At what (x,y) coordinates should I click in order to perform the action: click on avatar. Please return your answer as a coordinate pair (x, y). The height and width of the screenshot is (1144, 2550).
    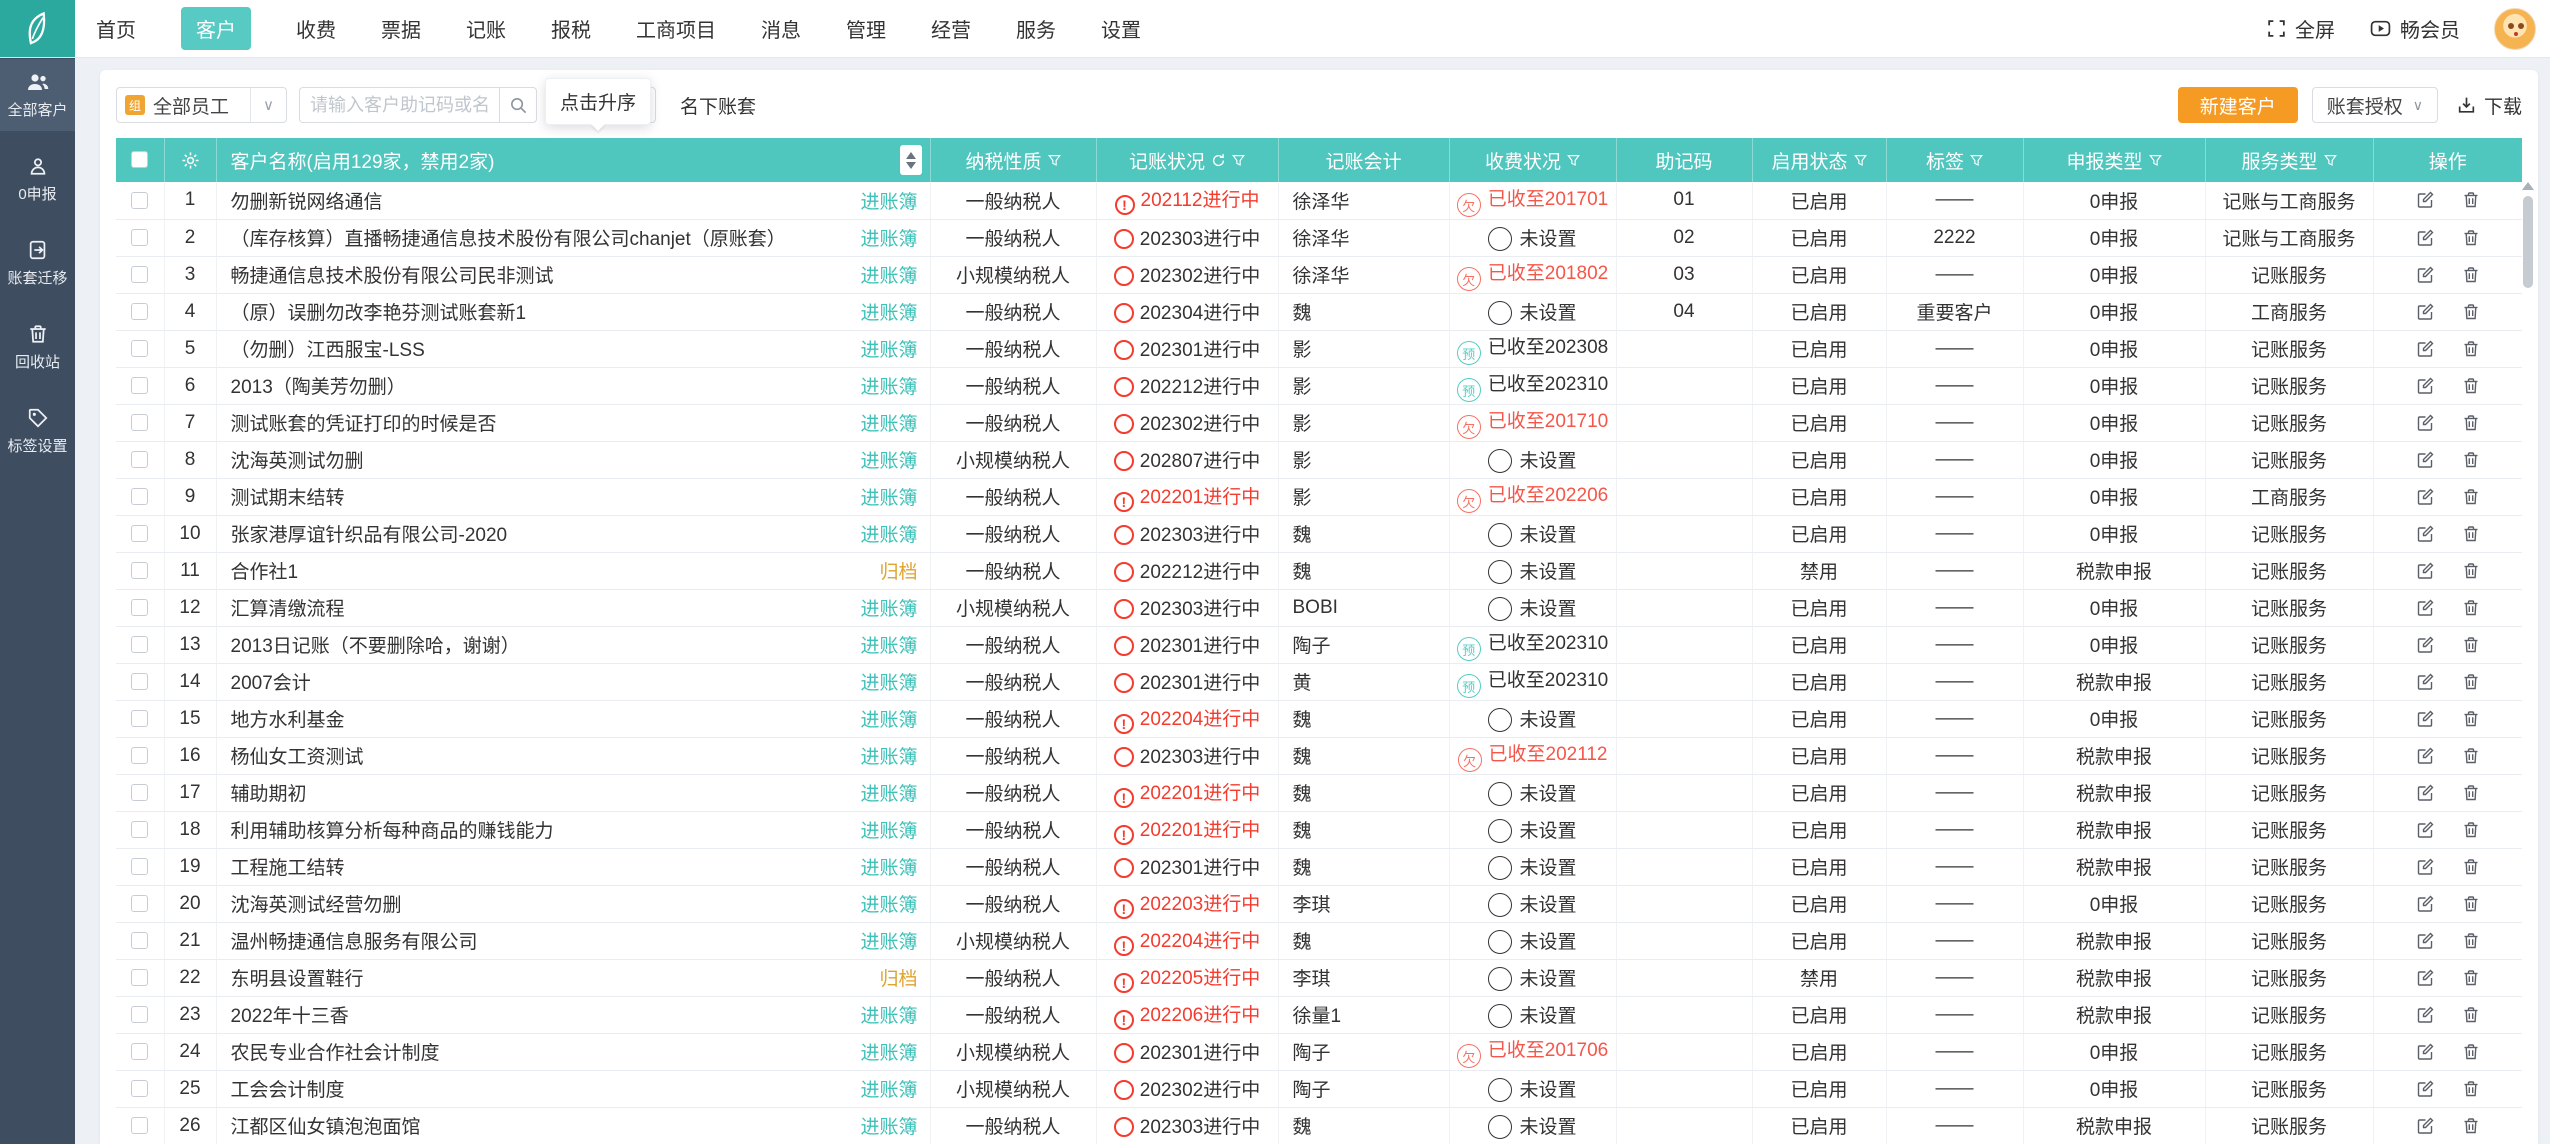
    Looking at the image, I should click on (2515, 28).